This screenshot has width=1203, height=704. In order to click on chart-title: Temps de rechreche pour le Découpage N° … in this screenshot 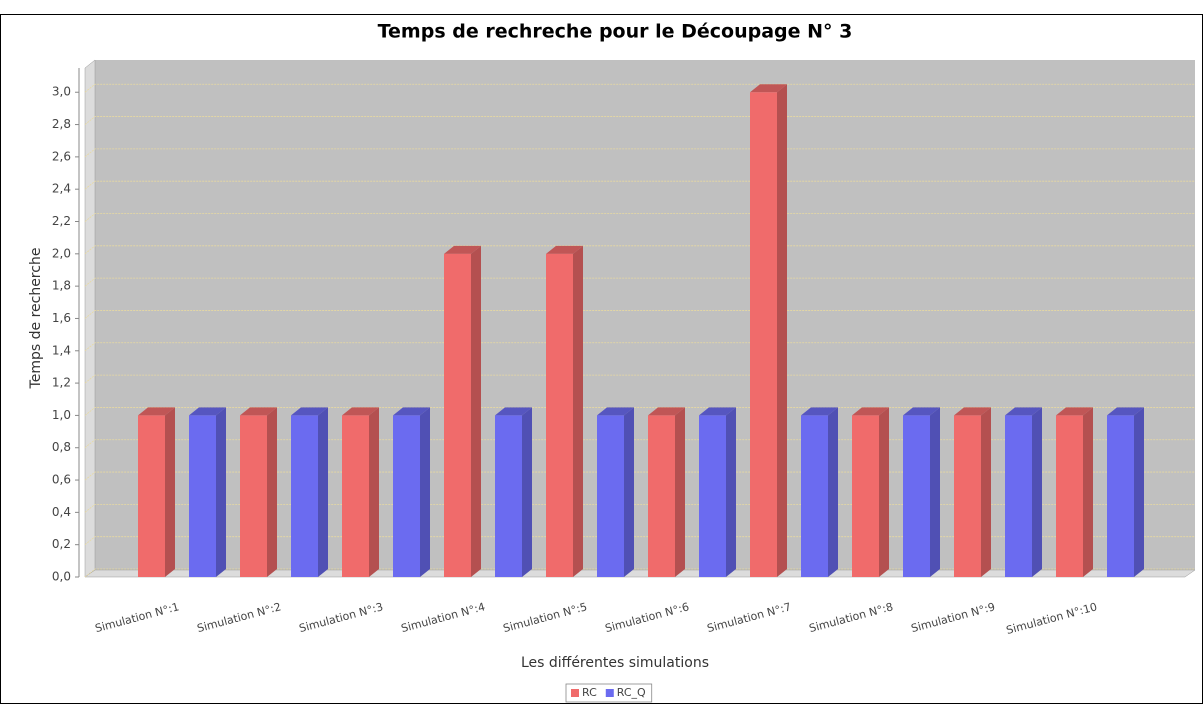, I will do `click(615, 32)`.